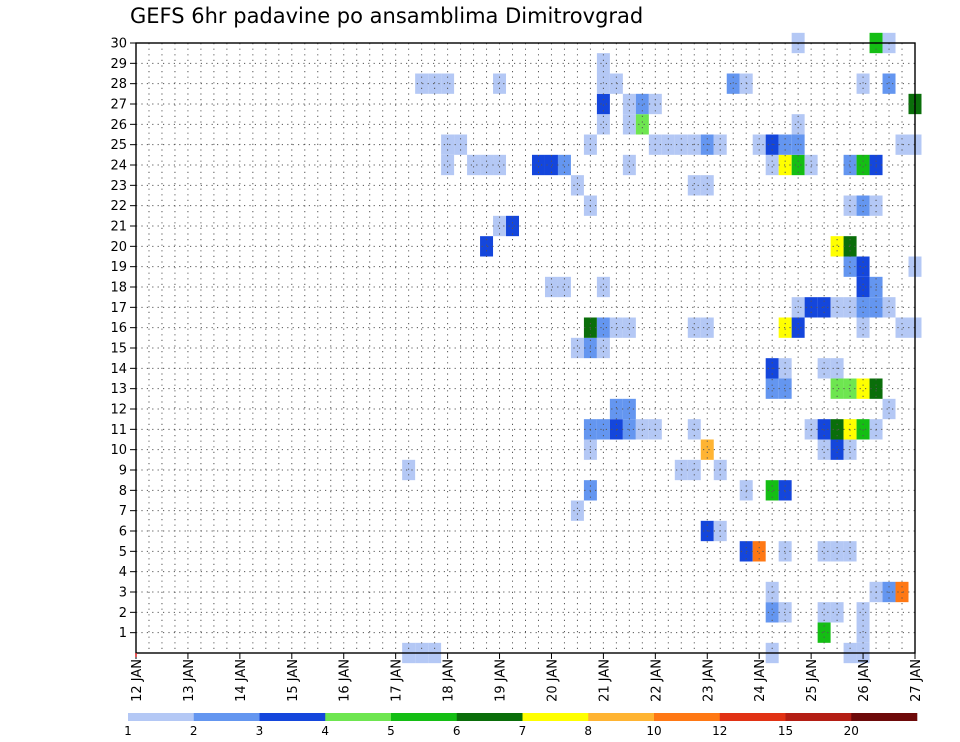  Describe the element at coordinates (523, 731) in the screenshot. I see `legend-label: 7` at that location.